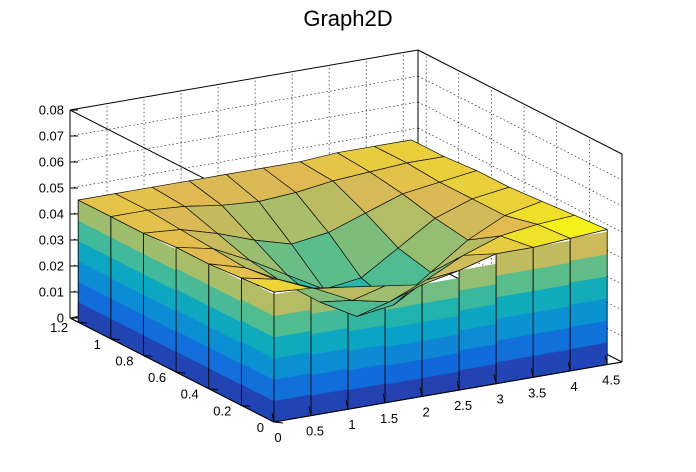  I want to click on z-tick-label: 0.03, so click(51, 240).